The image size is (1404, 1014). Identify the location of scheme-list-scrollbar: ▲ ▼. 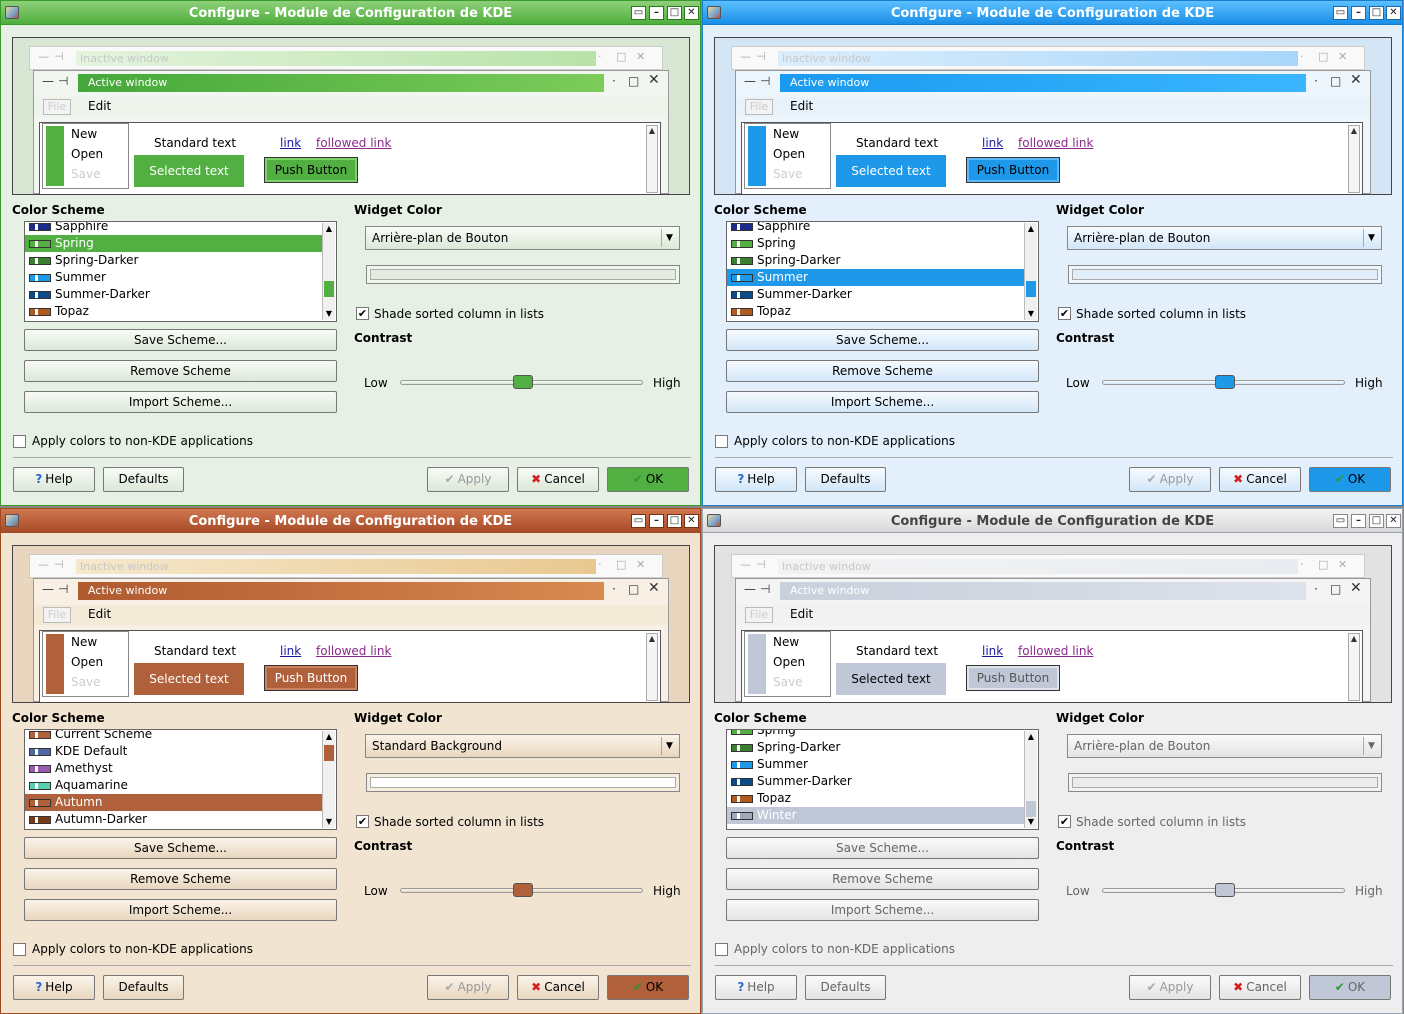
(328, 779).